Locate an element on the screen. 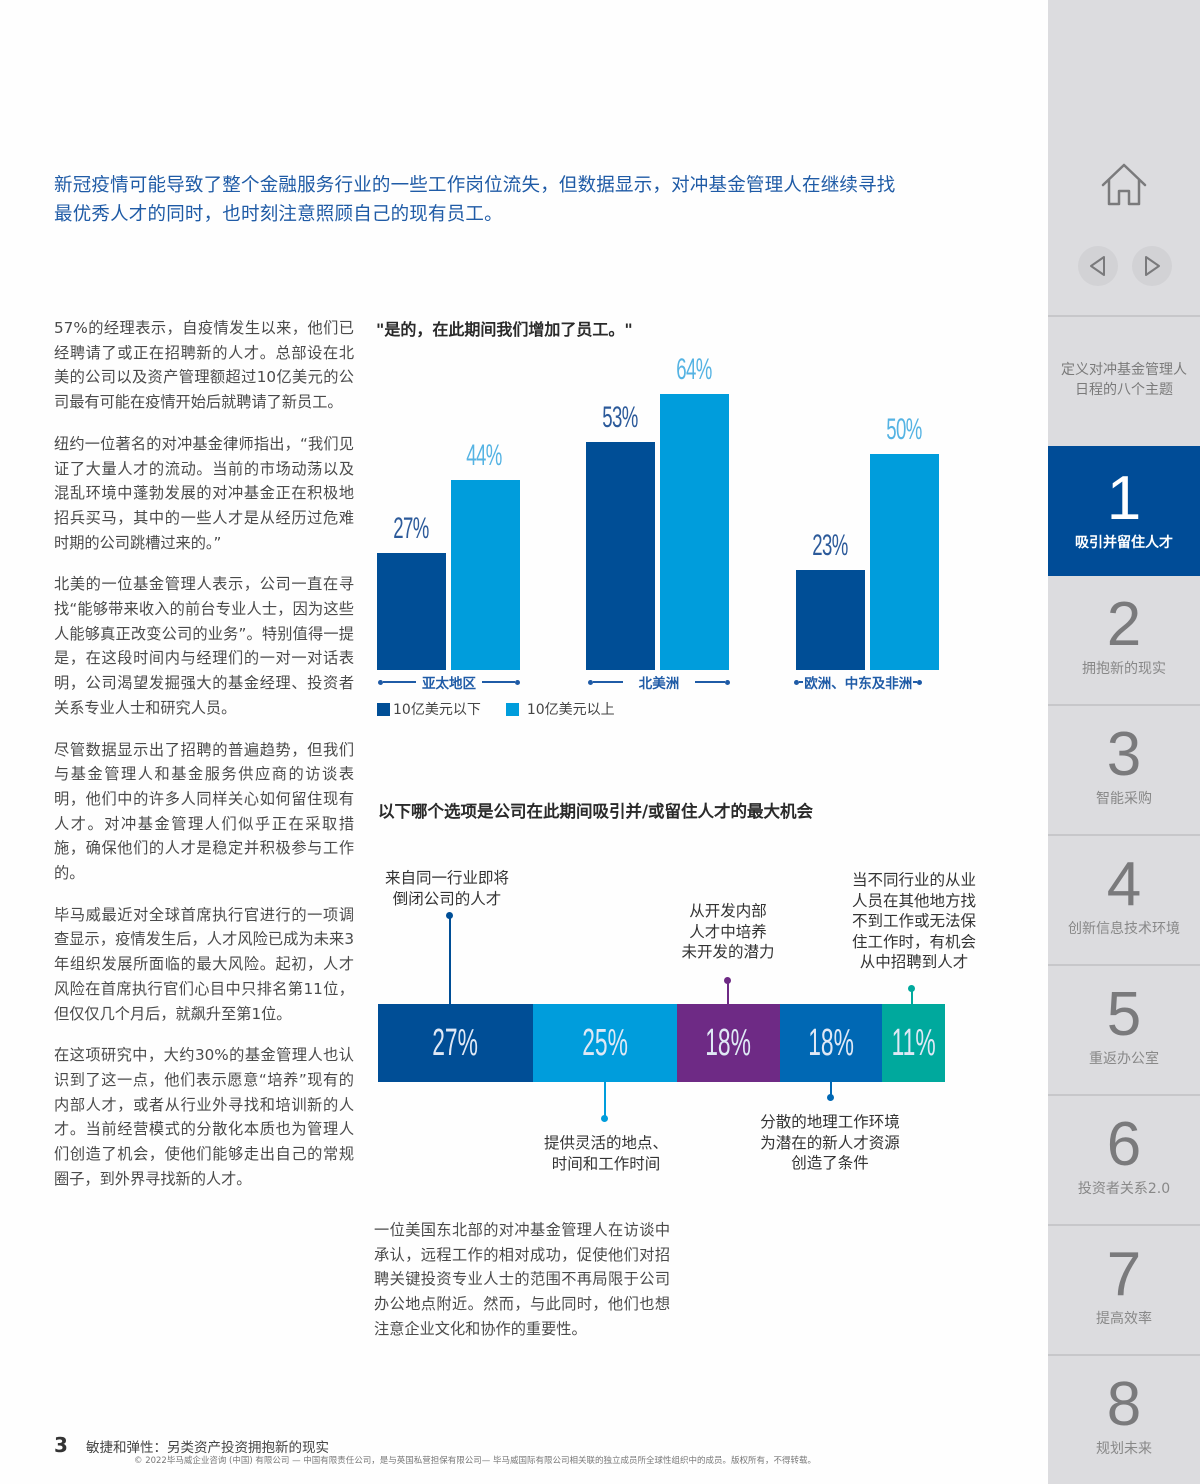 The width and height of the screenshot is (1200, 1484). legend-label: 10亿美元以上 is located at coordinates (570, 710).